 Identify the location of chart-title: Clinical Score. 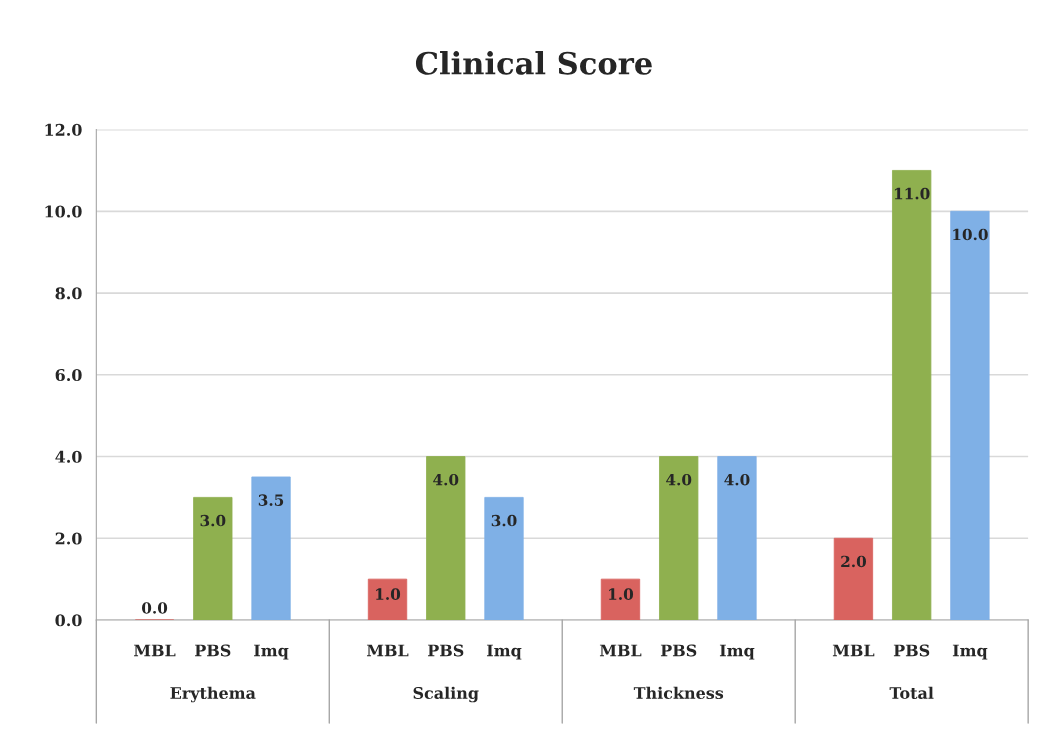
(533, 63).